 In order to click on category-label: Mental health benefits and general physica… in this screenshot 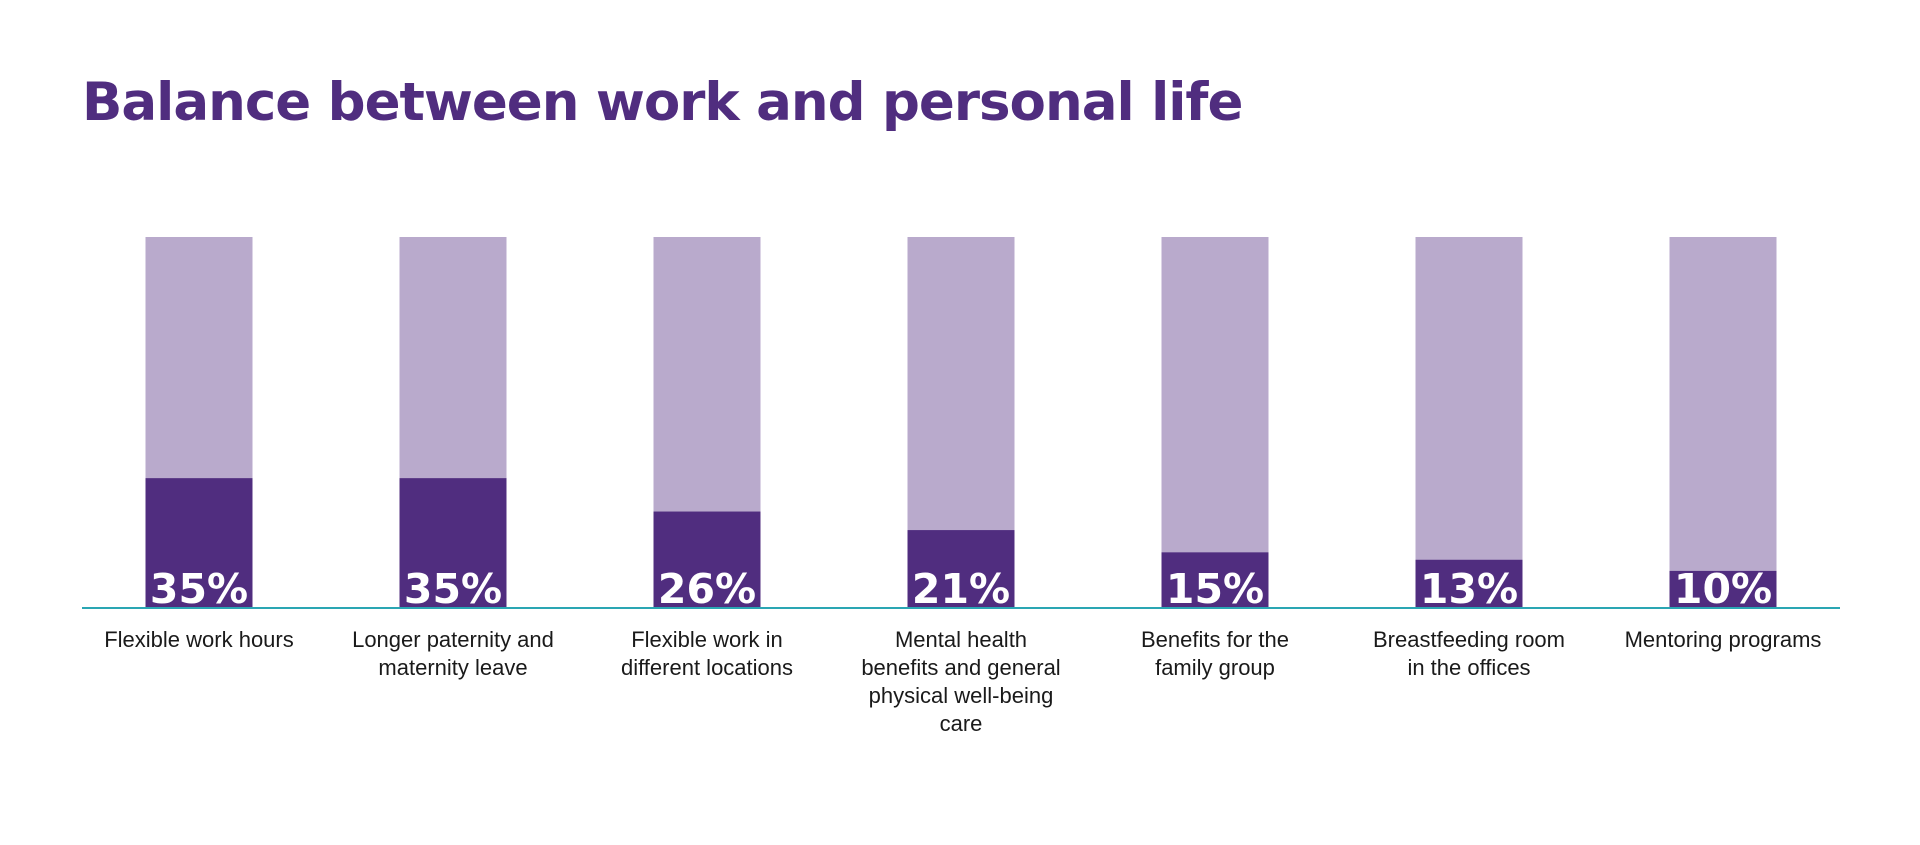, I will do `click(960, 681)`.